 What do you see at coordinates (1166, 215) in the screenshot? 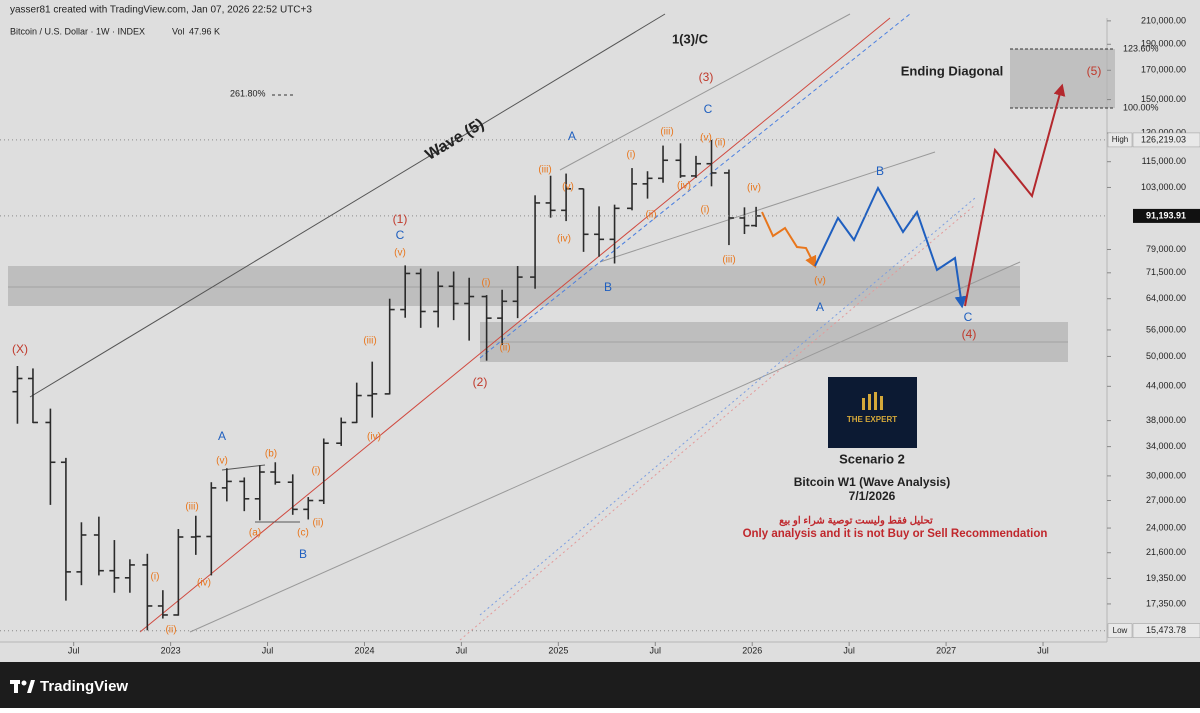
I see `price-value: 91,193.91` at bounding box center [1166, 215].